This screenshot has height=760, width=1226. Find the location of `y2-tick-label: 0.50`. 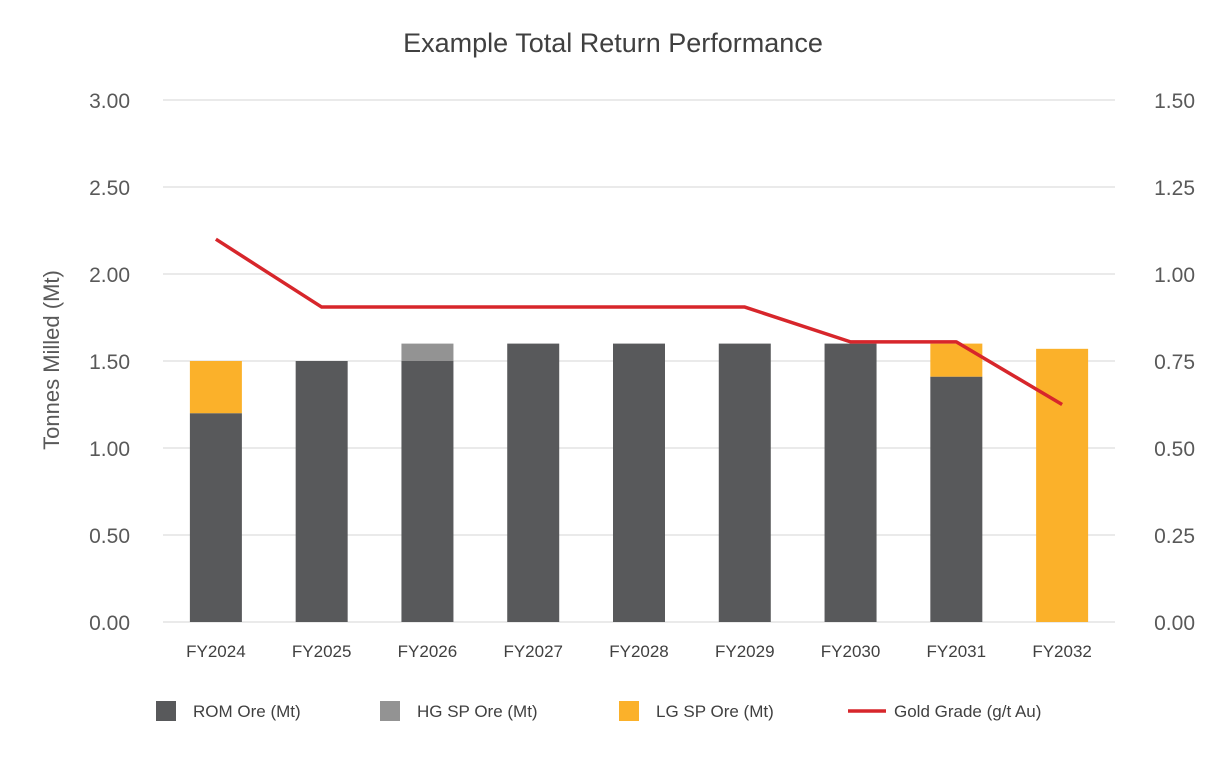

y2-tick-label: 0.50 is located at coordinates (1174, 449).